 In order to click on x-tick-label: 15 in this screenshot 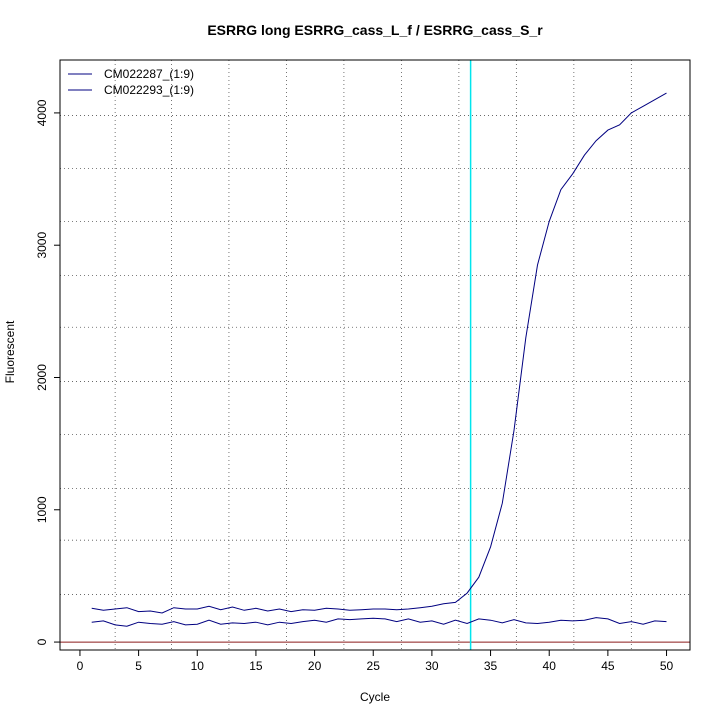, I will do `click(256, 666)`.